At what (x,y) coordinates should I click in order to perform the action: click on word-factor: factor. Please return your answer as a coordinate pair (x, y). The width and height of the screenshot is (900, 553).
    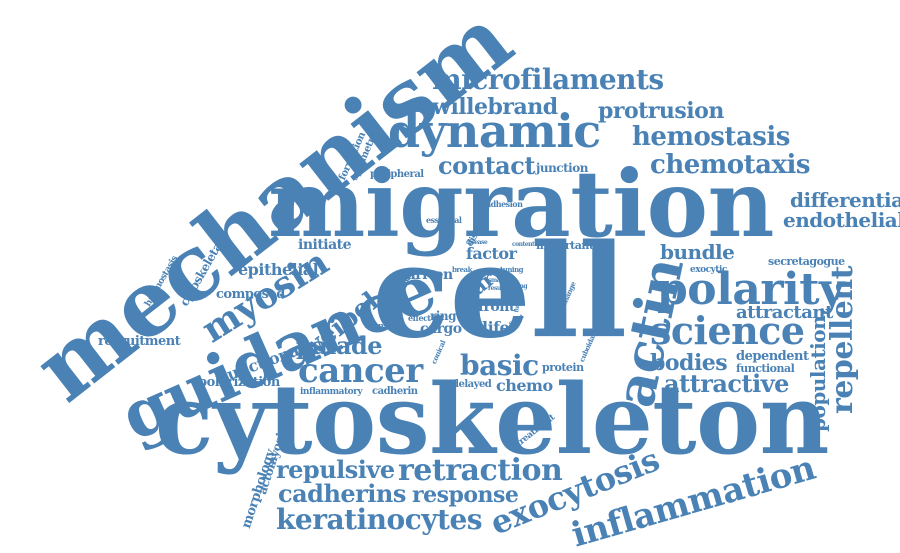
    Looking at the image, I should click on (491, 253).